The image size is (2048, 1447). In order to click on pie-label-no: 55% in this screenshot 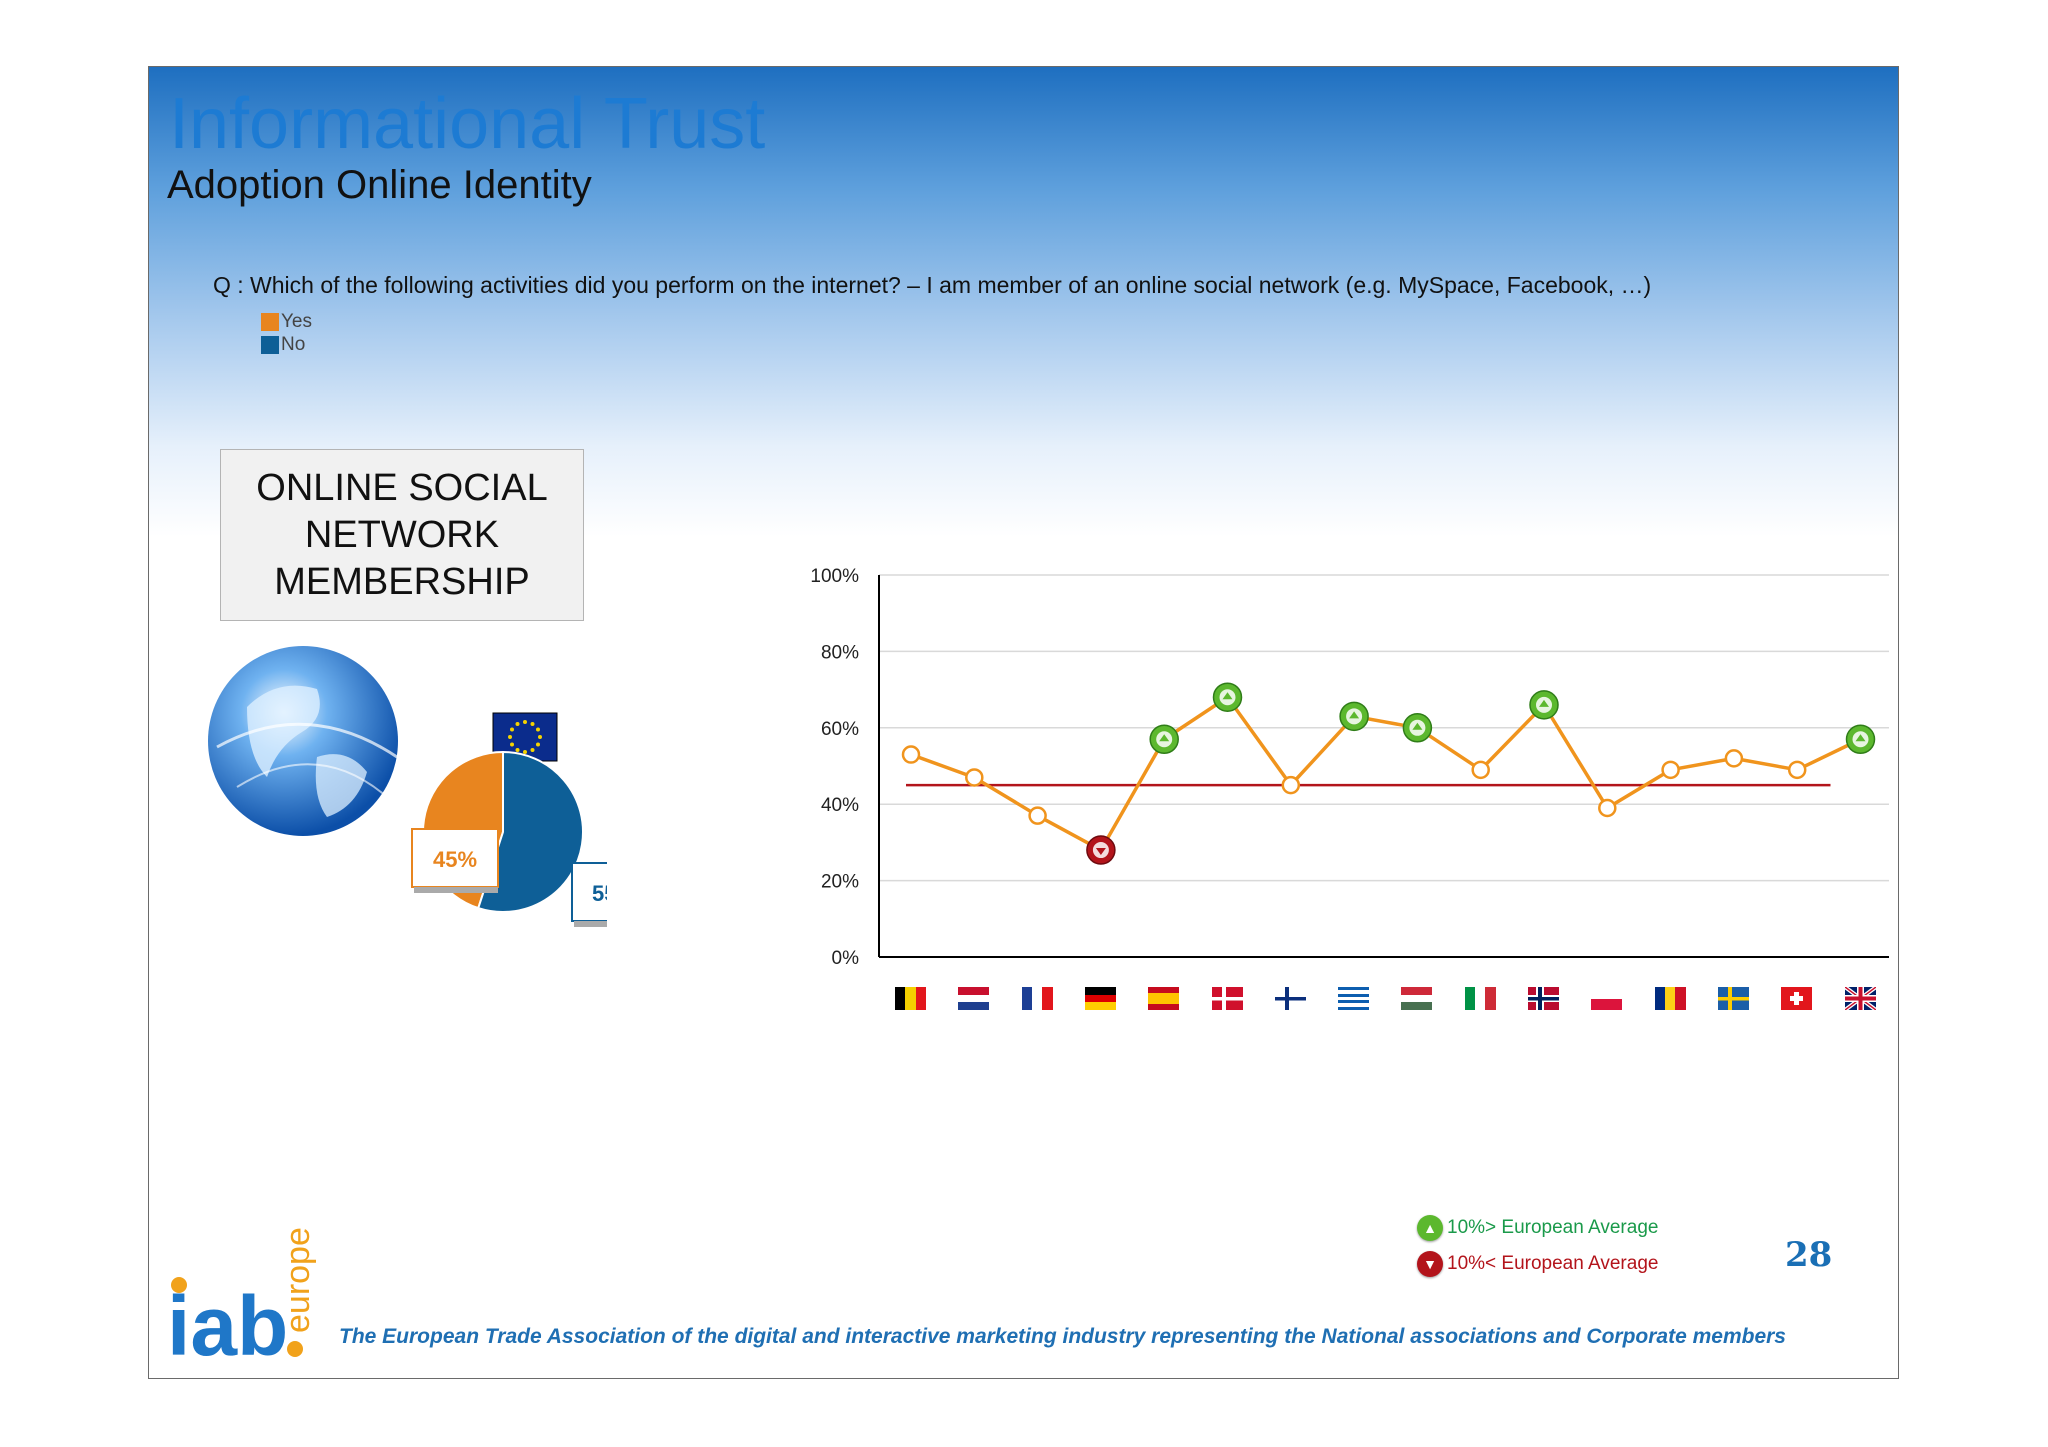, I will do `click(599, 893)`.